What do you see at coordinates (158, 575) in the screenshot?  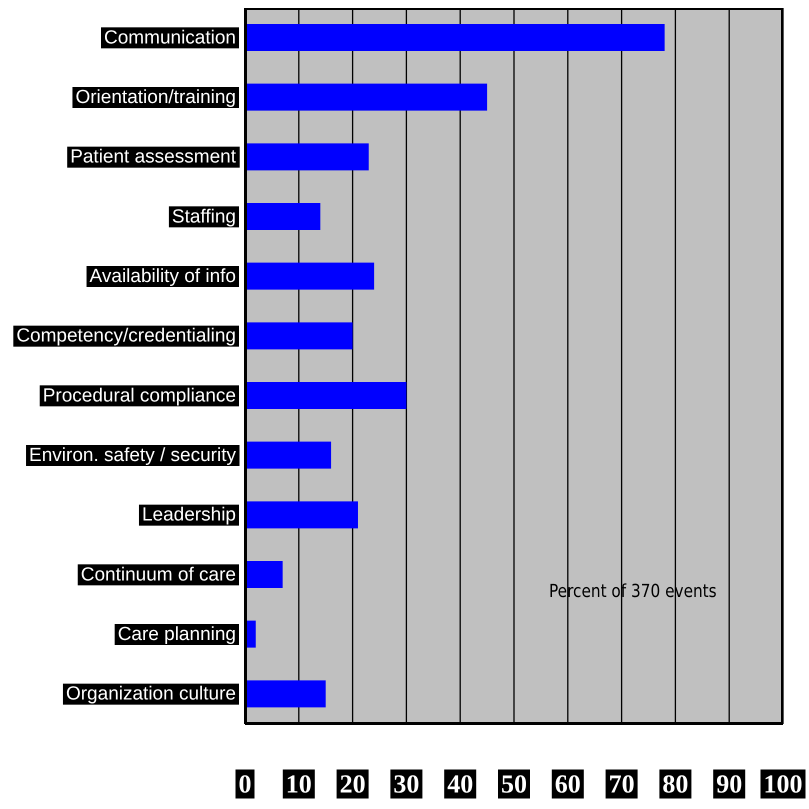 I see `y-tick-label: Continuum of care` at bounding box center [158, 575].